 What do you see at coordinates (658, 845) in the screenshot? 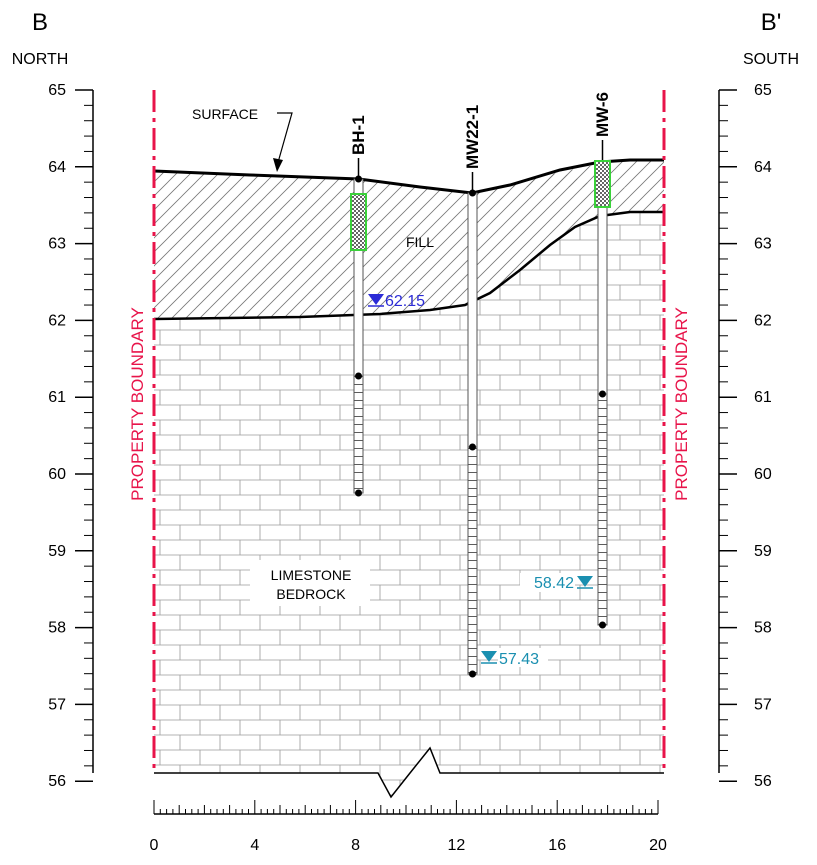
I see `distance-tick-label: 20` at bounding box center [658, 845].